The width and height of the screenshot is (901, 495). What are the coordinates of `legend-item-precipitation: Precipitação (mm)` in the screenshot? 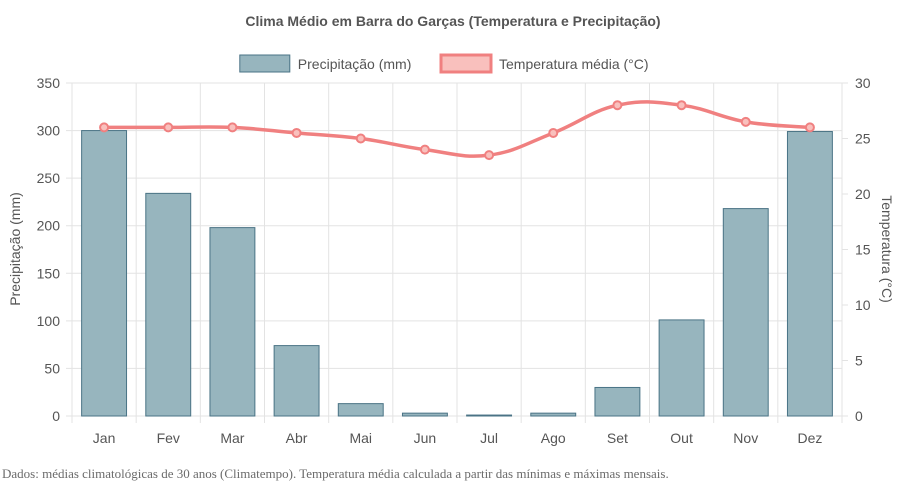 It's located at (325, 63).